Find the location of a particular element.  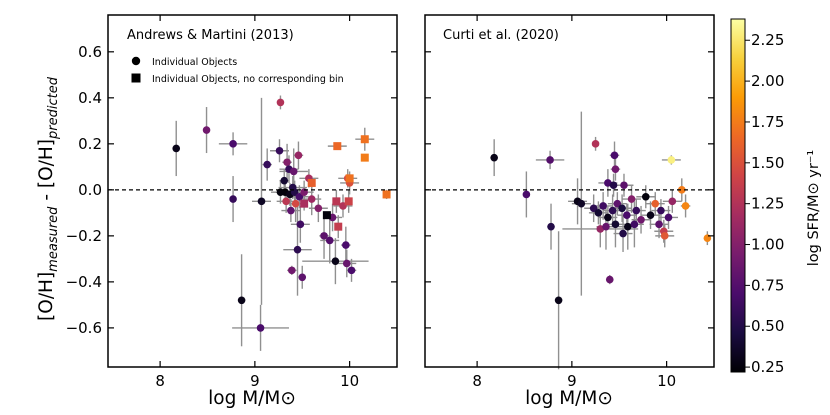

colorbar-tick-label: 1.00 is located at coordinates (767, 245).